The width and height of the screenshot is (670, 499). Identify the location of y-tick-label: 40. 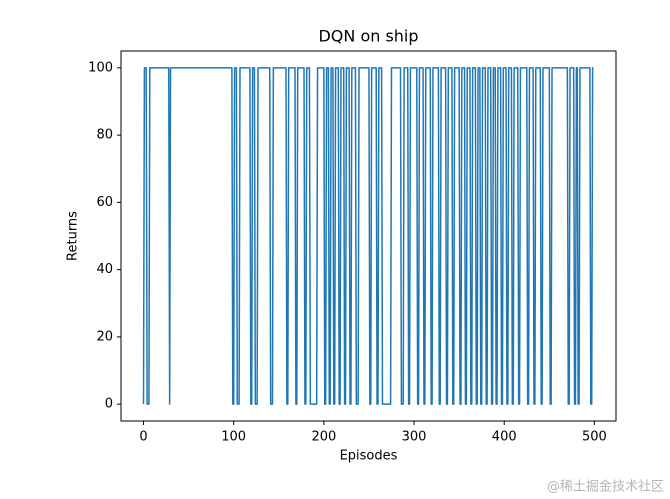
(104, 269).